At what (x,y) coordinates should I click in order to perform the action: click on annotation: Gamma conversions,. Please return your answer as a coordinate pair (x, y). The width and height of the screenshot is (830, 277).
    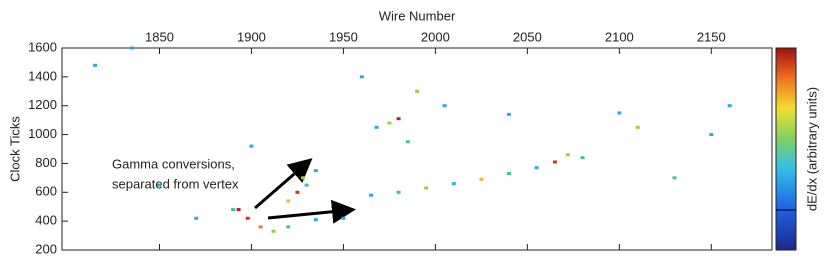
    Looking at the image, I should click on (173, 163).